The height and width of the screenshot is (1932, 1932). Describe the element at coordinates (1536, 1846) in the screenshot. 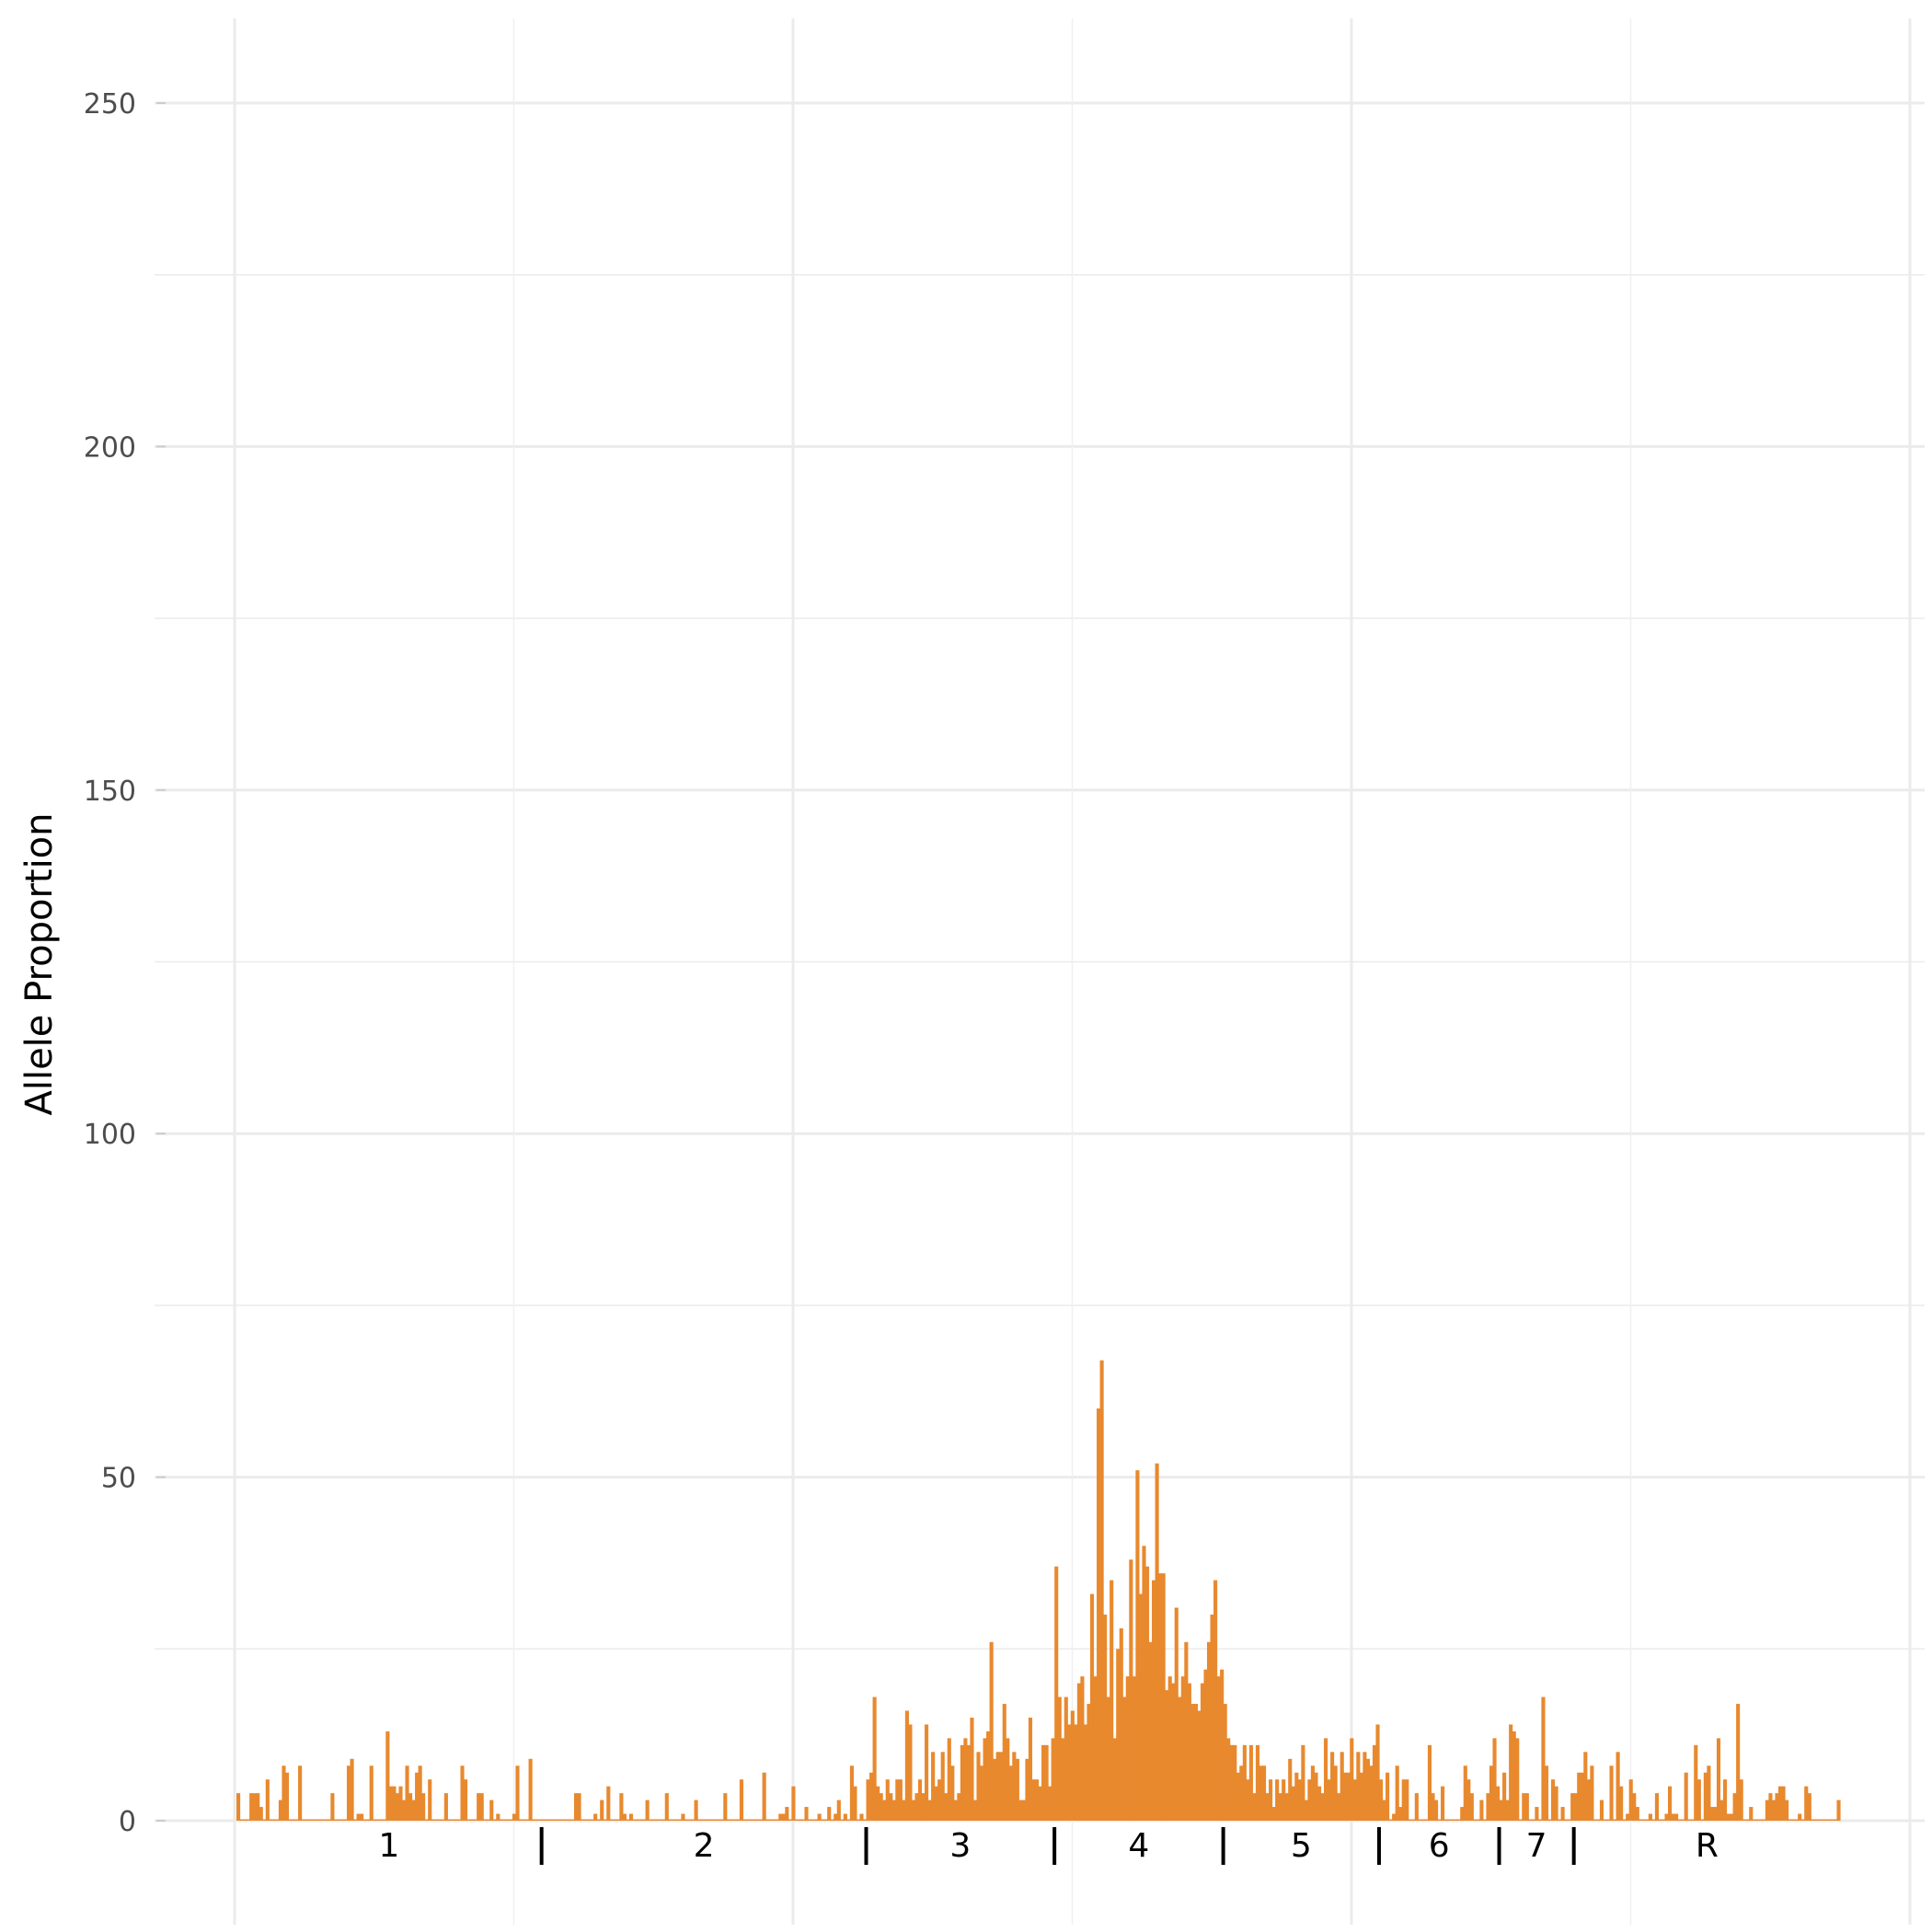

I see `segment-label: 7` at that location.